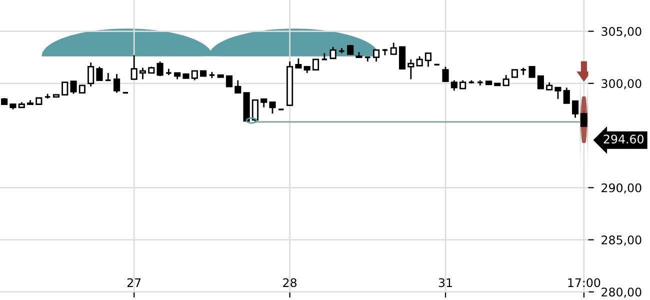 The image size is (650, 300). What do you see at coordinates (622, 32) in the screenshot?
I see `y-tick-label: 305,00` at bounding box center [622, 32].